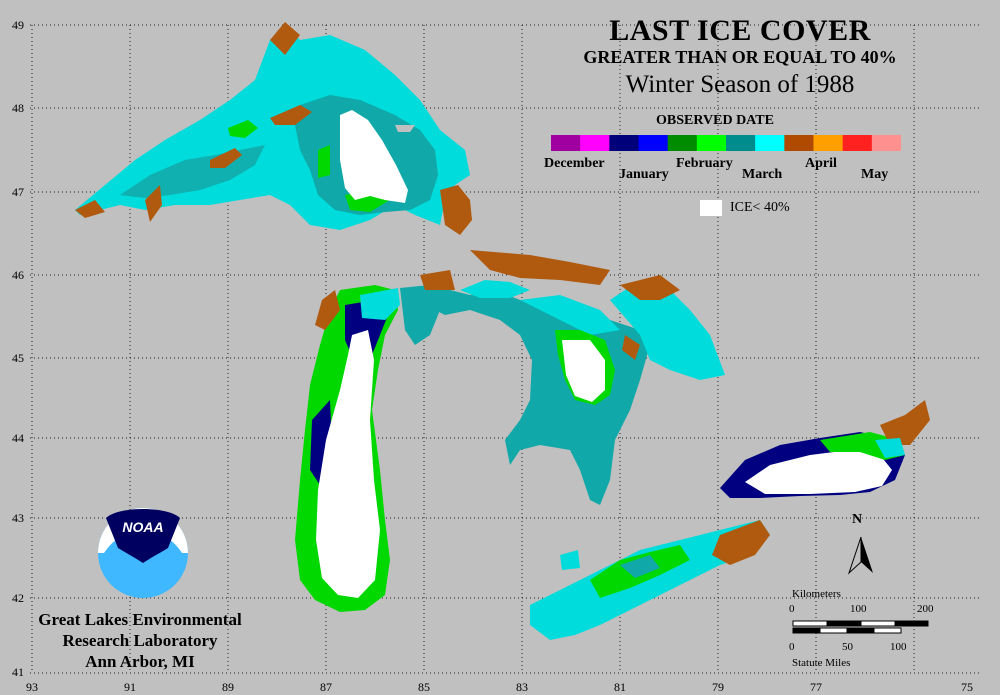 This screenshot has width=1000, height=695. Describe the element at coordinates (18, 438) in the screenshot. I see `lat-label-44: 44` at that location.